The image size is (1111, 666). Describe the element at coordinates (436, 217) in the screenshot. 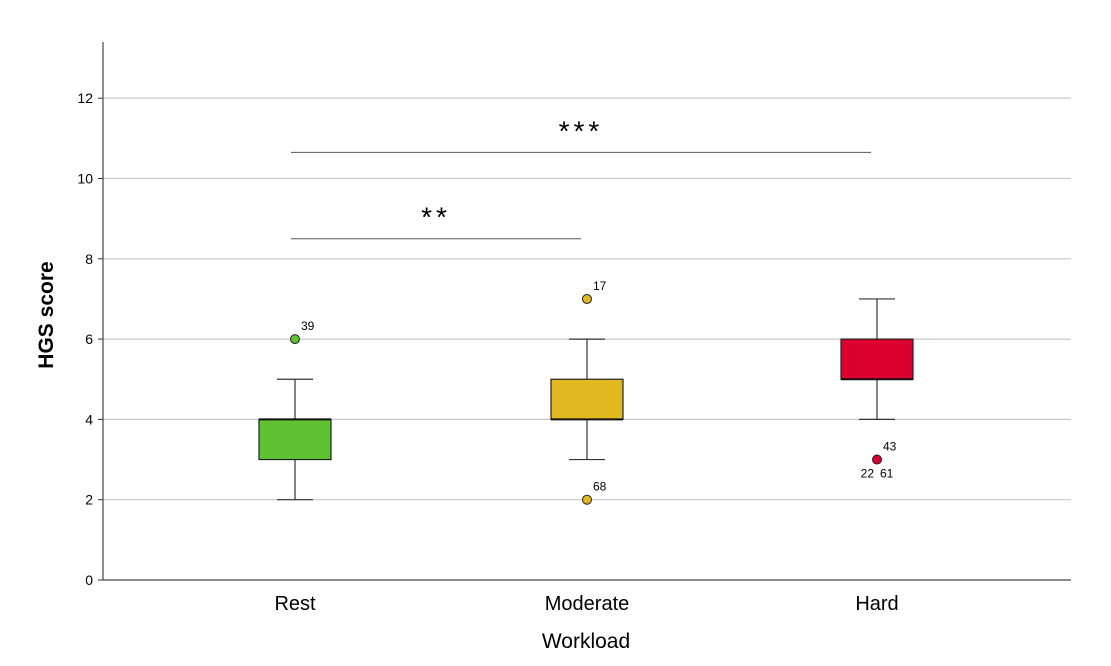

I see `significance-label: **` at that location.